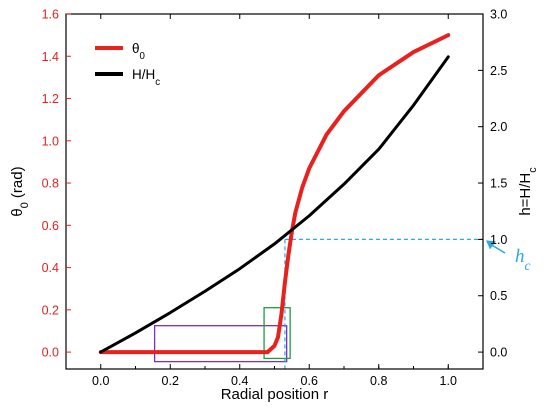 The width and height of the screenshot is (550, 408). Describe the element at coordinates (127, 64) in the screenshot. I see `legend: θ0 H/Hc` at that location.